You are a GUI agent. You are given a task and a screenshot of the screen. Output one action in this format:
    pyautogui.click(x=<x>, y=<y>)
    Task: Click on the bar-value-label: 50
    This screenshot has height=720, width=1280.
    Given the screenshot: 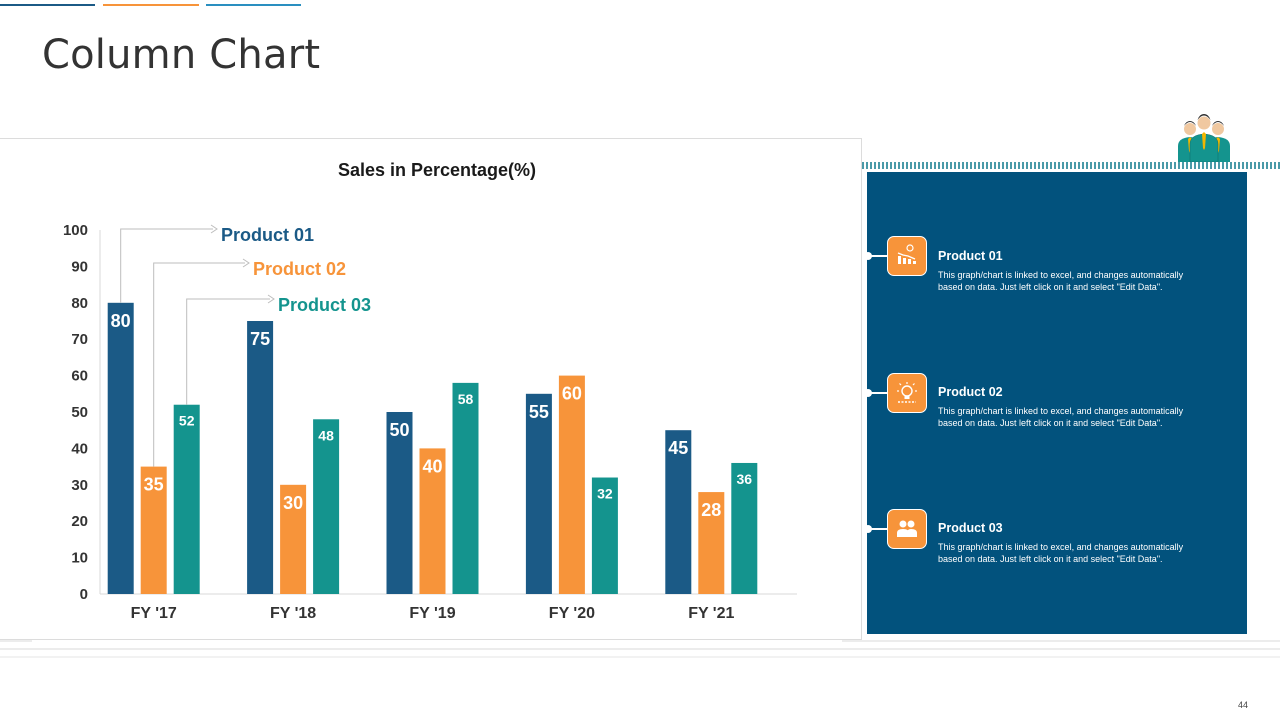 What is the action you would take?
    pyautogui.click(x=399, y=430)
    